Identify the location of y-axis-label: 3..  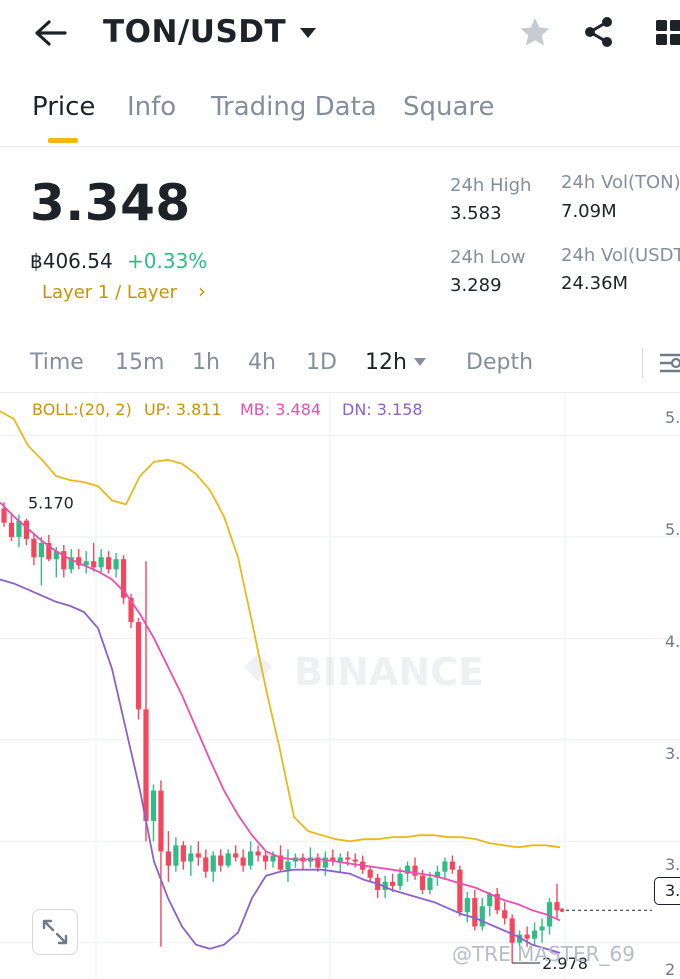
(672, 864).